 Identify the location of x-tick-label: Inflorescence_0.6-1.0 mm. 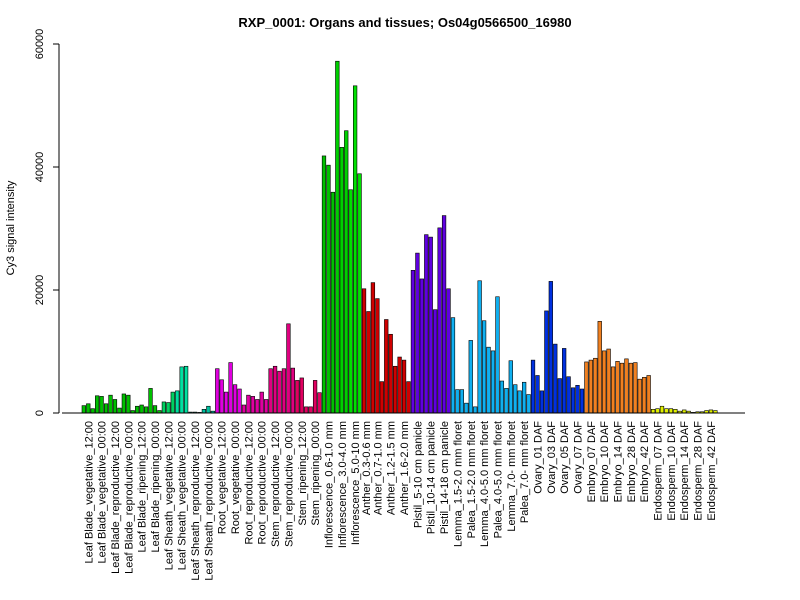
(329, 484).